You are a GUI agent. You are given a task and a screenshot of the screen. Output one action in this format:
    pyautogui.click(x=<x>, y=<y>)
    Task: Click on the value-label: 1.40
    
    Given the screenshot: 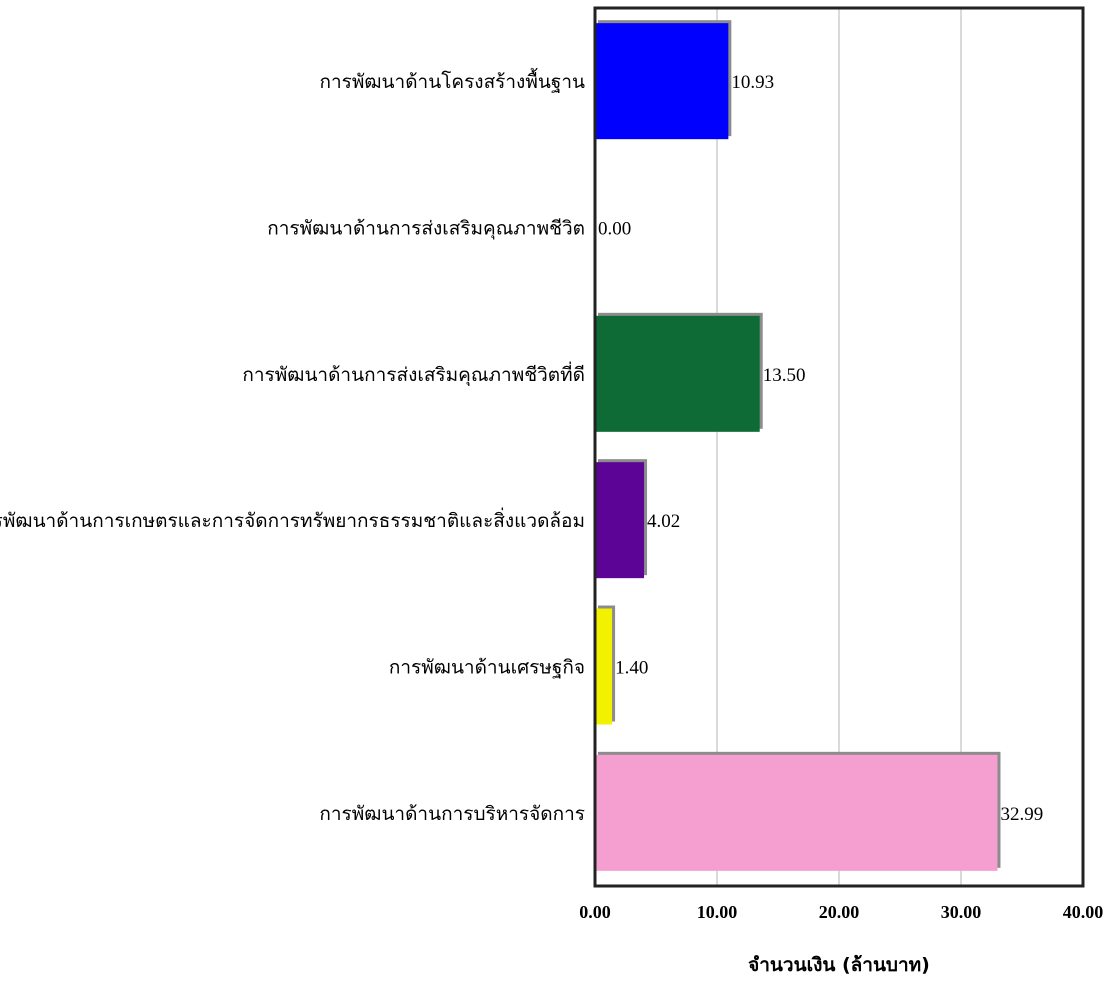 What is the action you would take?
    pyautogui.click(x=631, y=668)
    